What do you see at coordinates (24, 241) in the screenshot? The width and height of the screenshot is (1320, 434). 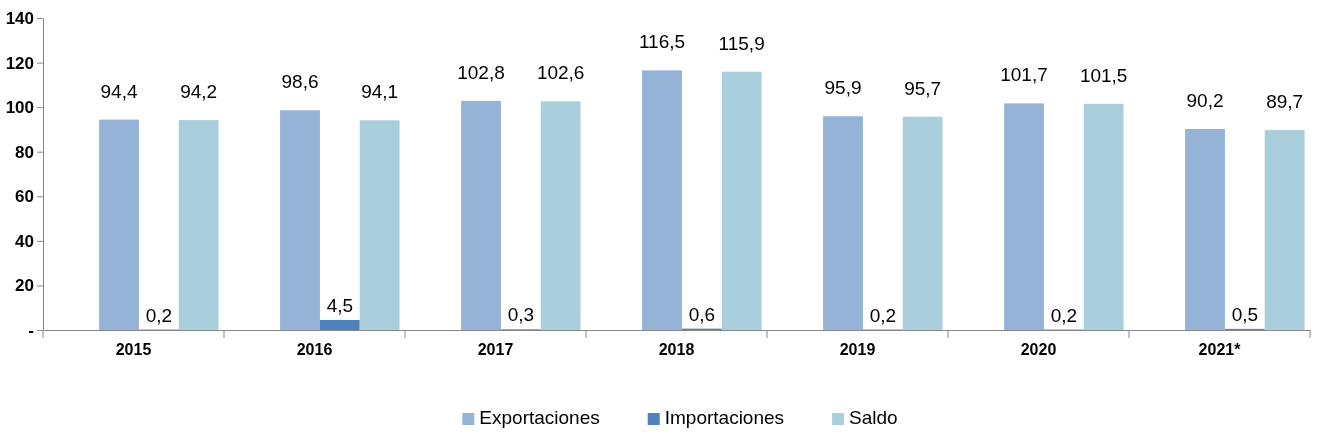 I see `y-tick-label: 40` at bounding box center [24, 241].